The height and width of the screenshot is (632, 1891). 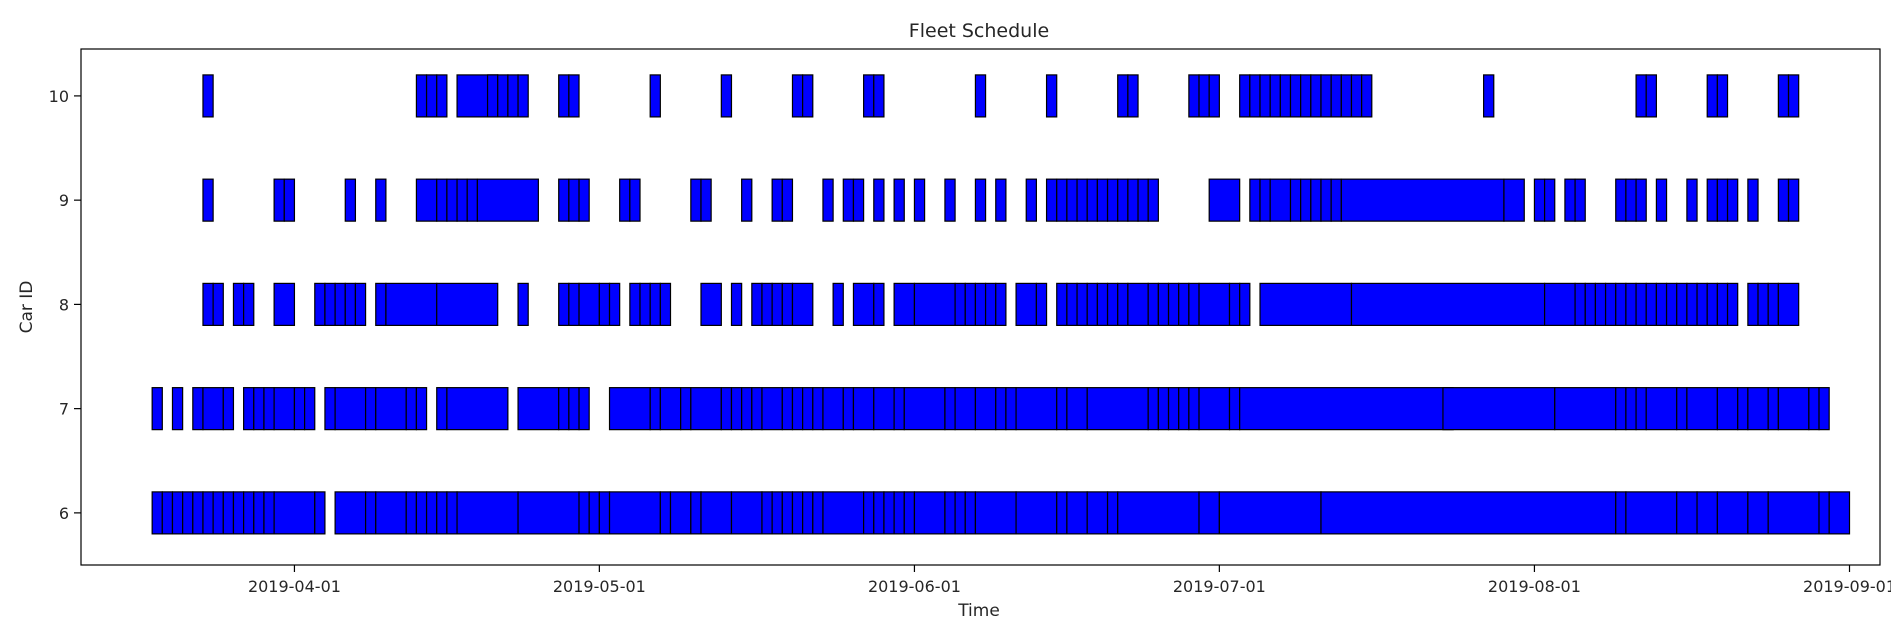 I want to click on x-tick-label: 2019-09-01, so click(x=1847, y=586).